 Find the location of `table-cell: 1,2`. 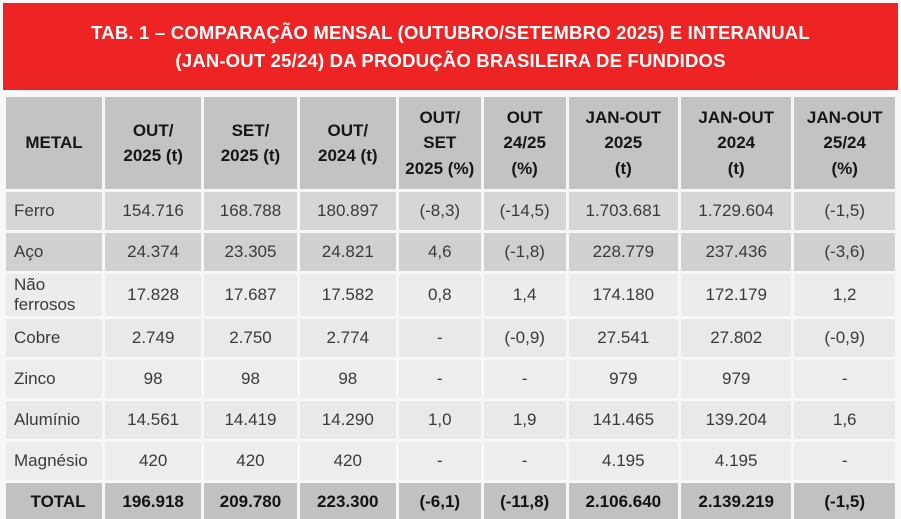

table-cell: 1,2 is located at coordinates (844, 295).